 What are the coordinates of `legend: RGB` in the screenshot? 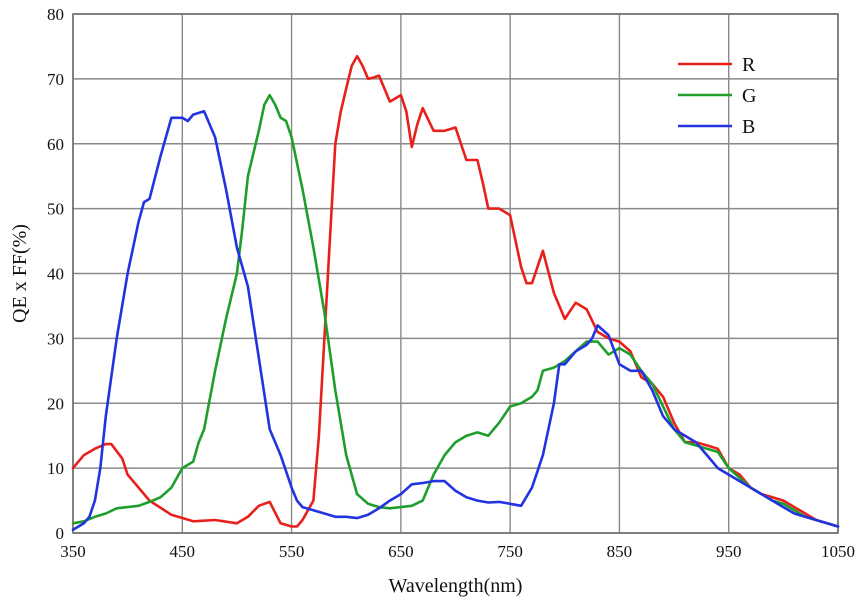 It's located at (717, 96).